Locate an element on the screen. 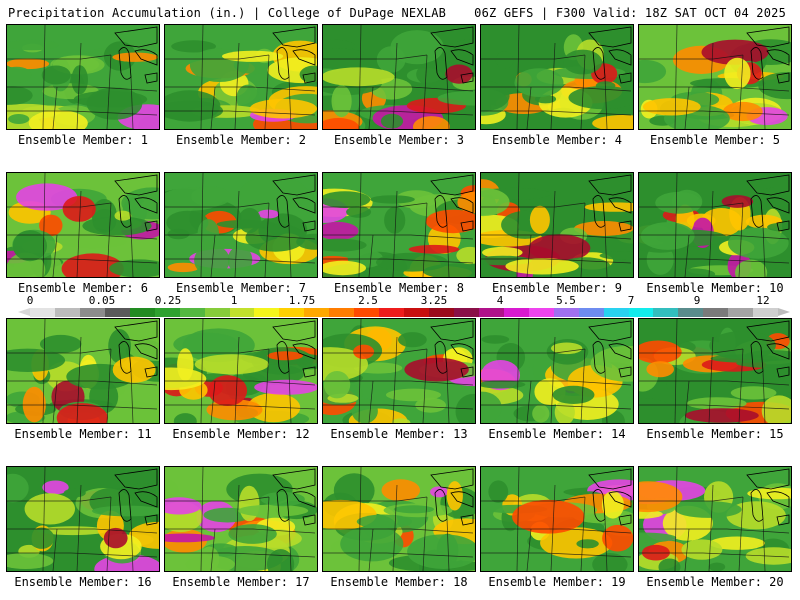  colorbar-tick-label: 2.5 is located at coordinates (368, 300).